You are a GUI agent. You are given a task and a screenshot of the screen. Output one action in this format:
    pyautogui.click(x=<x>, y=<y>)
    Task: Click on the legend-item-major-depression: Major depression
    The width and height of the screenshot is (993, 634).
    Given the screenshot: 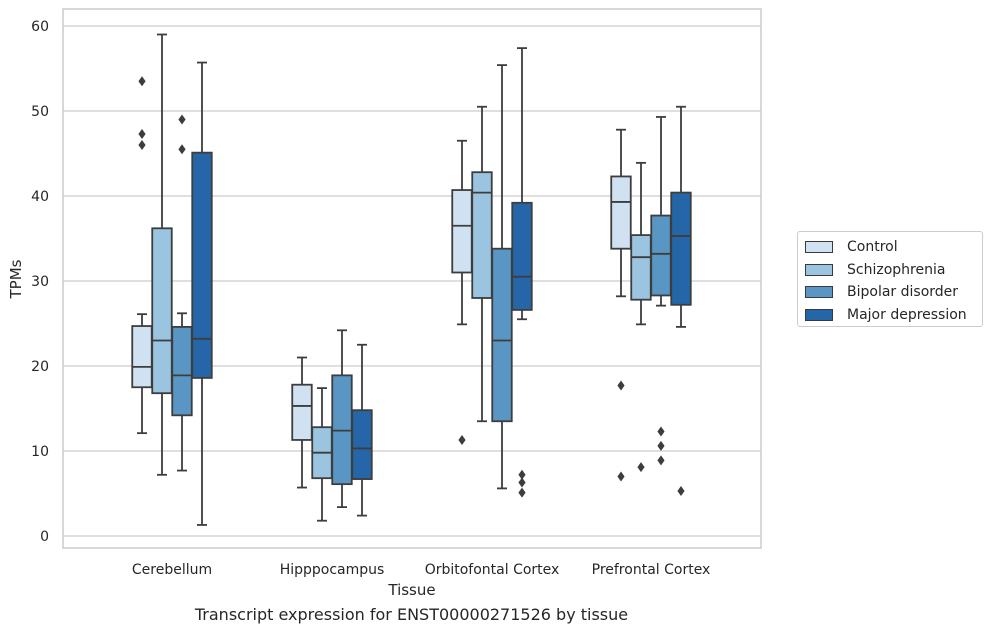 What is the action you would take?
    pyautogui.click(x=893, y=315)
    